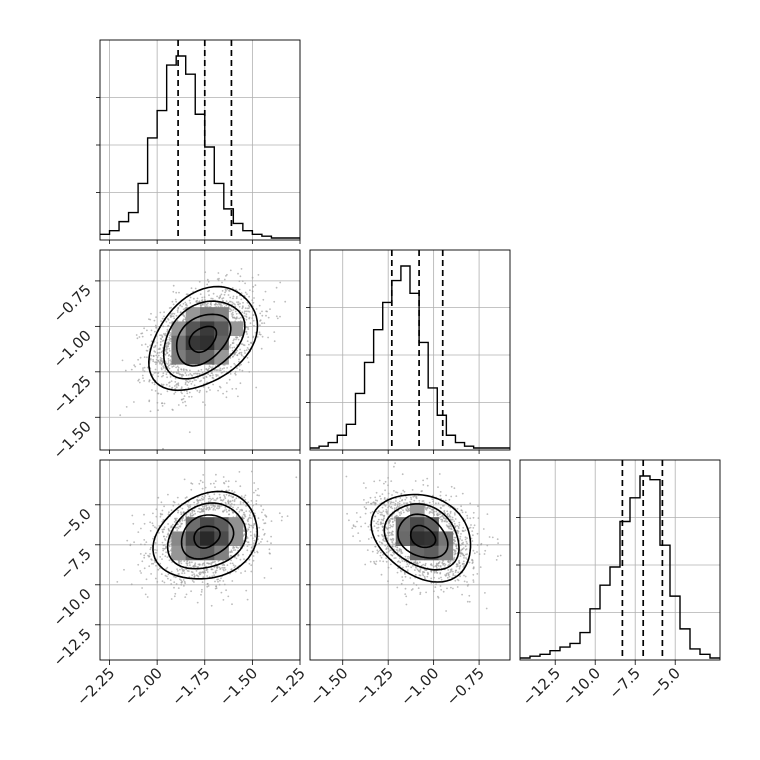 The height and width of the screenshot is (760, 760). I want to click on panel-frame, so click(200, 350).